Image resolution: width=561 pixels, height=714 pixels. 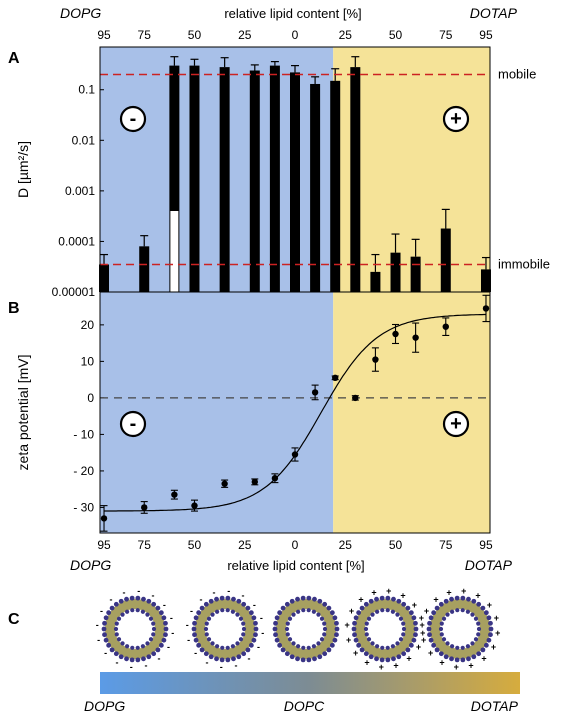 What do you see at coordinates (486, 35) in the screenshot?
I see `top-tick-label: 95` at bounding box center [486, 35].